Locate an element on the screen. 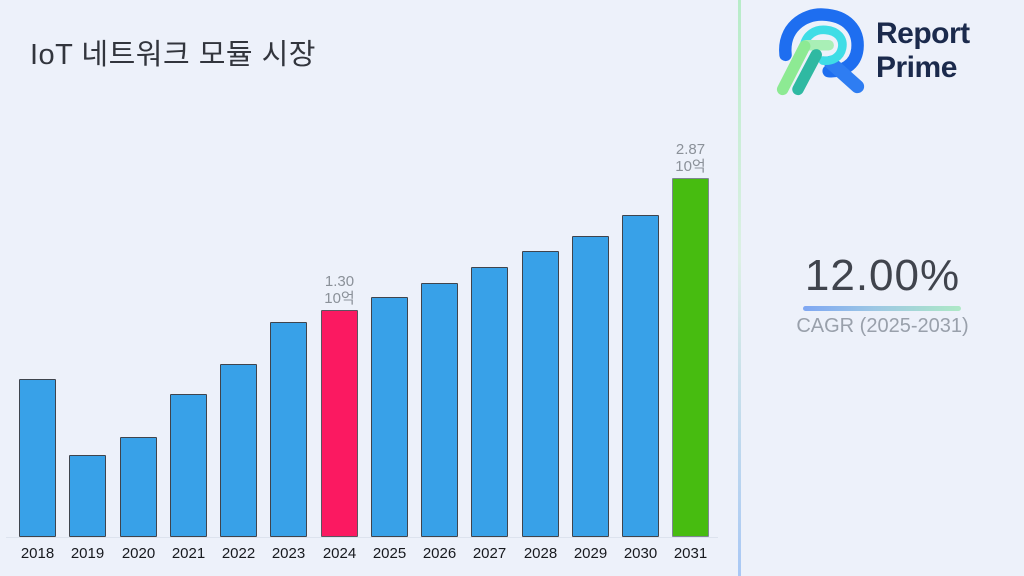 The height and width of the screenshot is (576, 1024). brand-logo-row: Report Prime is located at coordinates (872, 51).